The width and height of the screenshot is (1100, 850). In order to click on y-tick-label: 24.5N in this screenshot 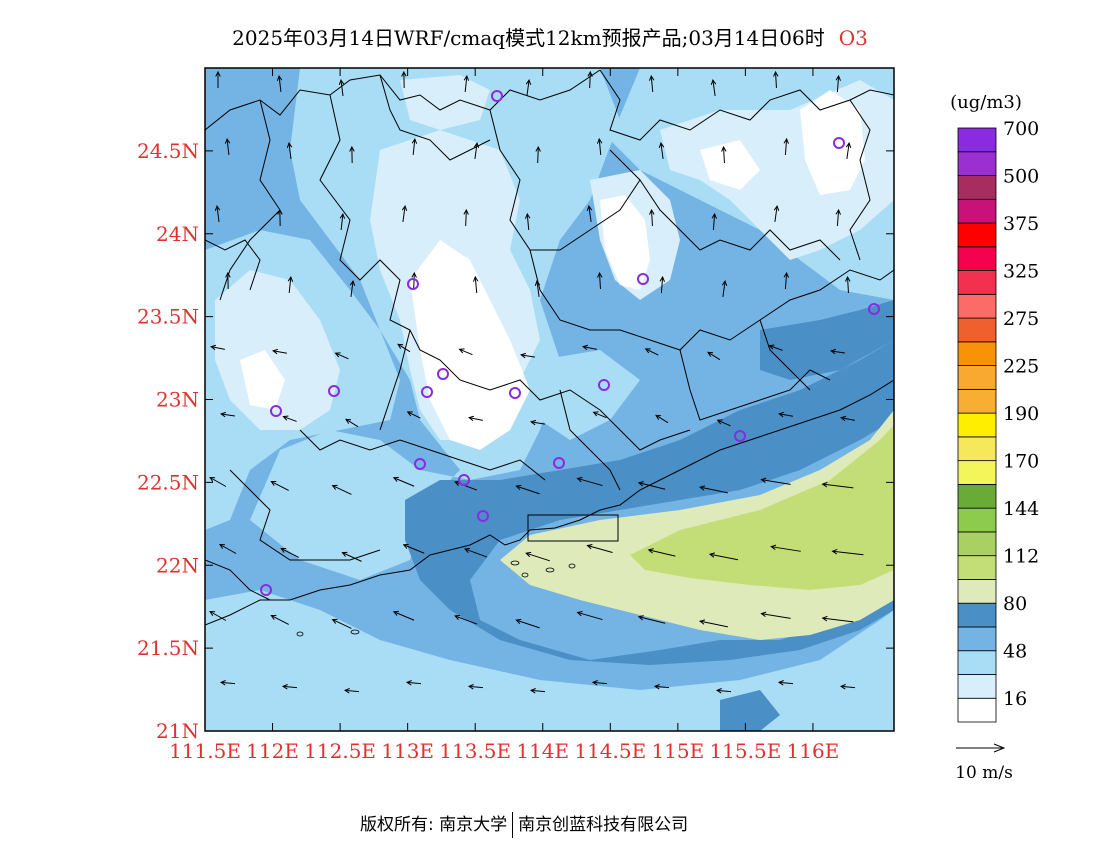, I will do `click(168, 151)`.